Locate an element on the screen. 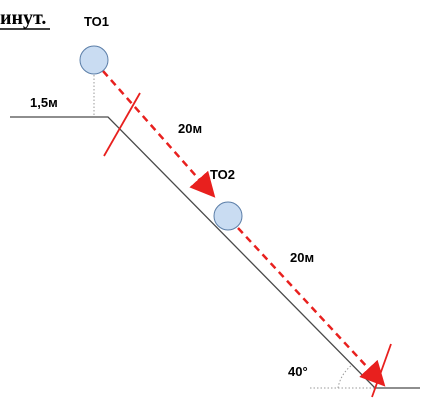 The width and height of the screenshot is (422, 400). header-fragment: инут. is located at coordinates (23, 18).